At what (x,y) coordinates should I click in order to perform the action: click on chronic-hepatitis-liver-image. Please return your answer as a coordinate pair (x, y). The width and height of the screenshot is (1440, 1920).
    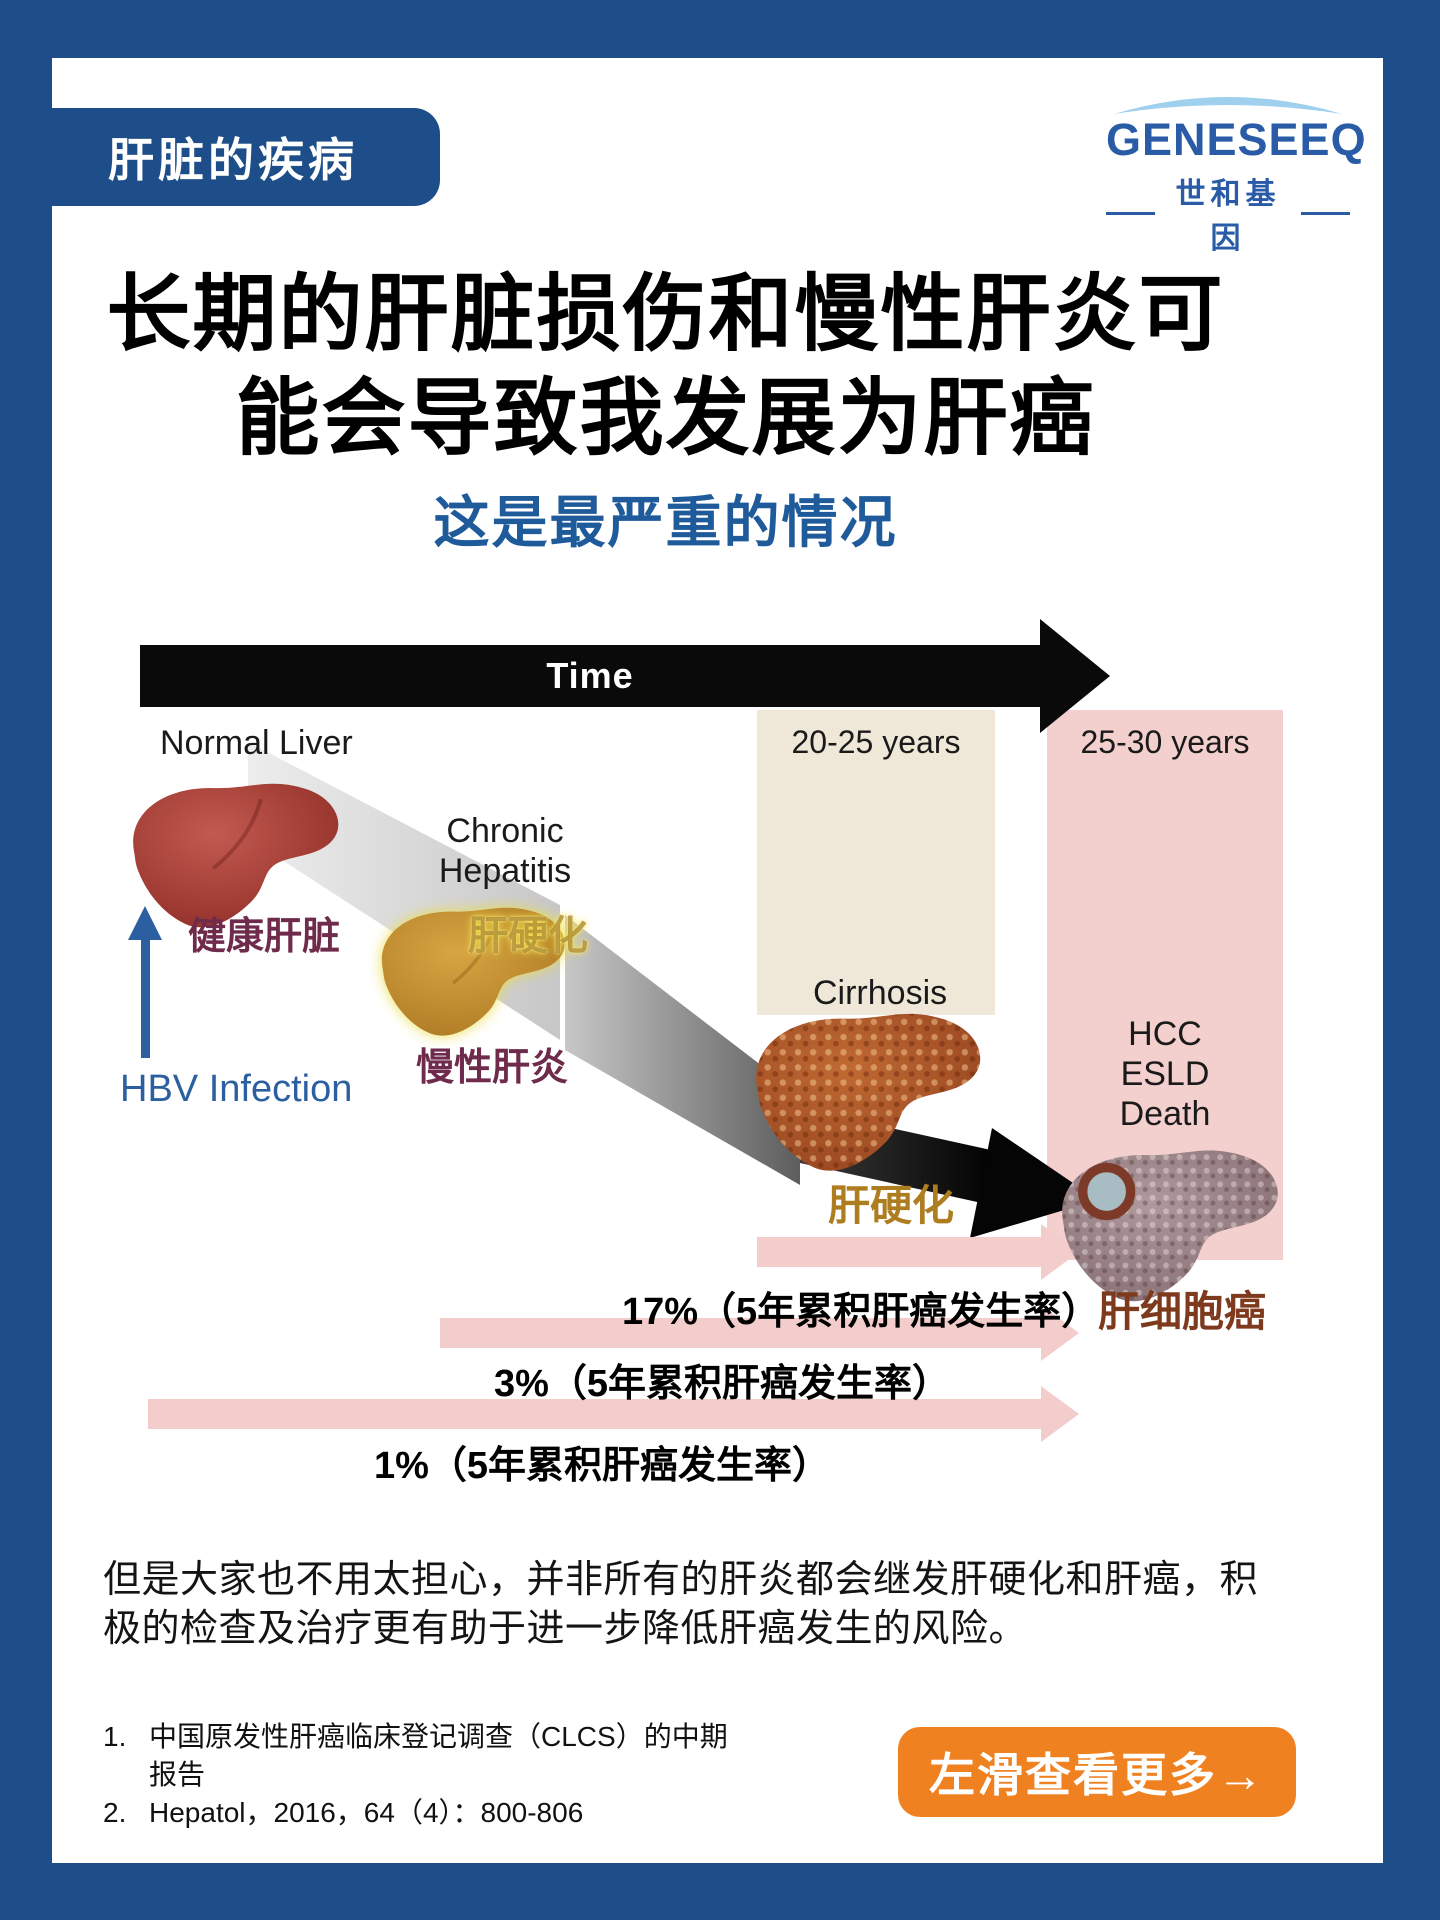
    Looking at the image, I should click on (473, 971).